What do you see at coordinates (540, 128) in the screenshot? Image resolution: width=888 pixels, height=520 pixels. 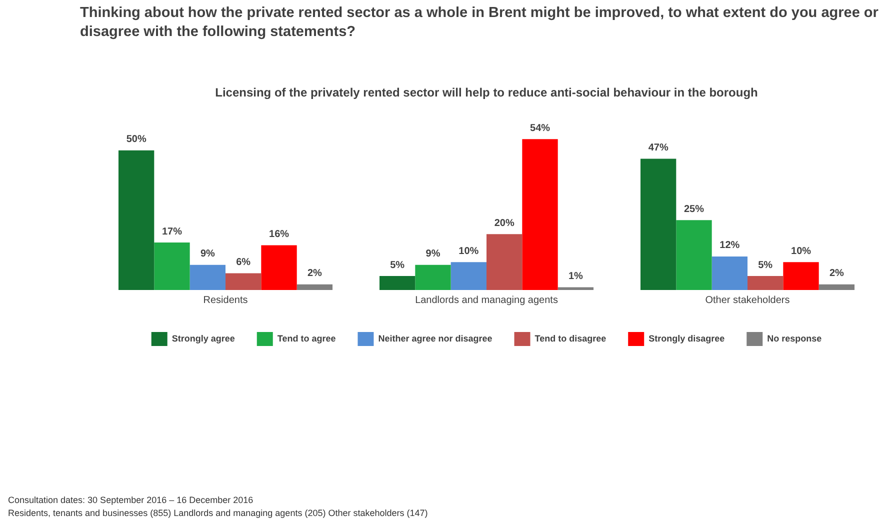 I see `data-label: 54%` at bounding box center [540, 128].